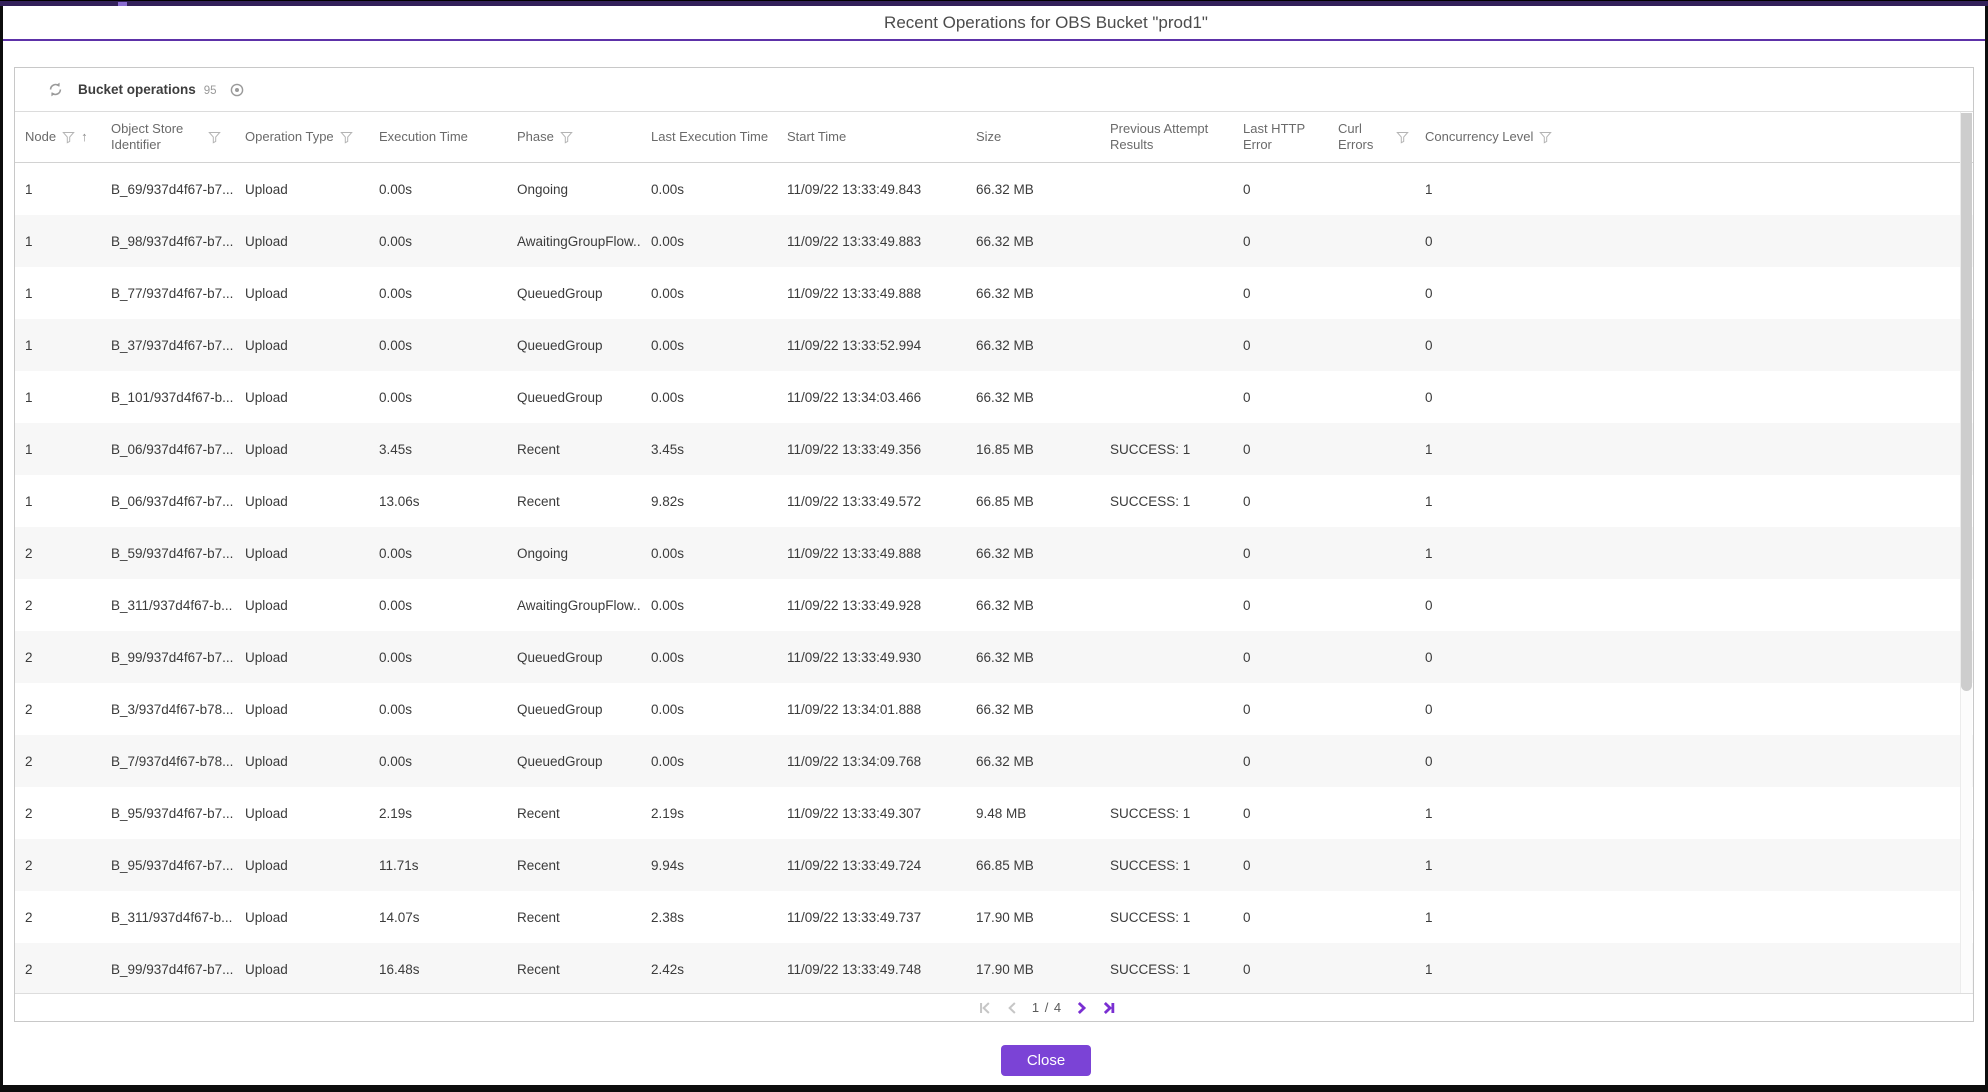 This screenshot has width=1988, height=1092. I want to click on refresh-icon, so click(55, 89).